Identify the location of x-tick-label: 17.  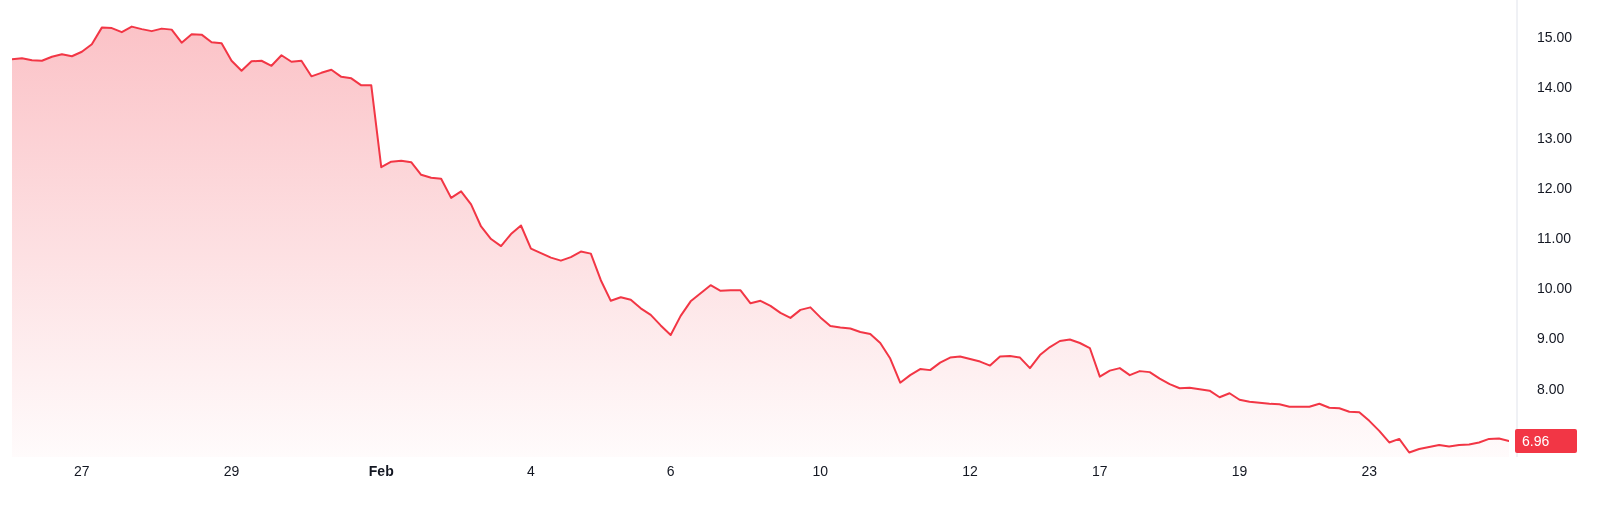
(1100, 471).